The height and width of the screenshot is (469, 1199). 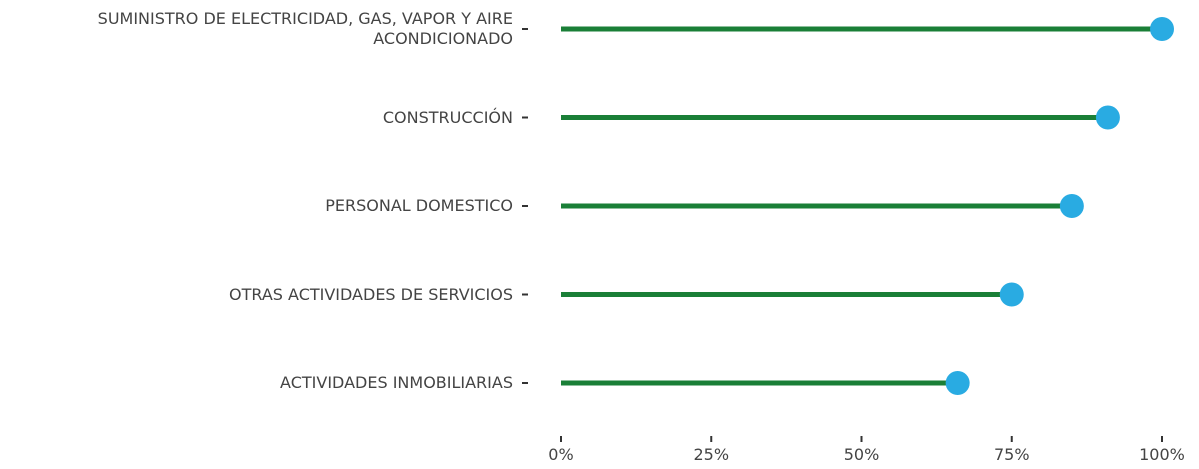 What do you see at coordinates (1162, 454) in the screenshot?
I see `x-tick-label: 100%` at bounding box center [1162, 454].